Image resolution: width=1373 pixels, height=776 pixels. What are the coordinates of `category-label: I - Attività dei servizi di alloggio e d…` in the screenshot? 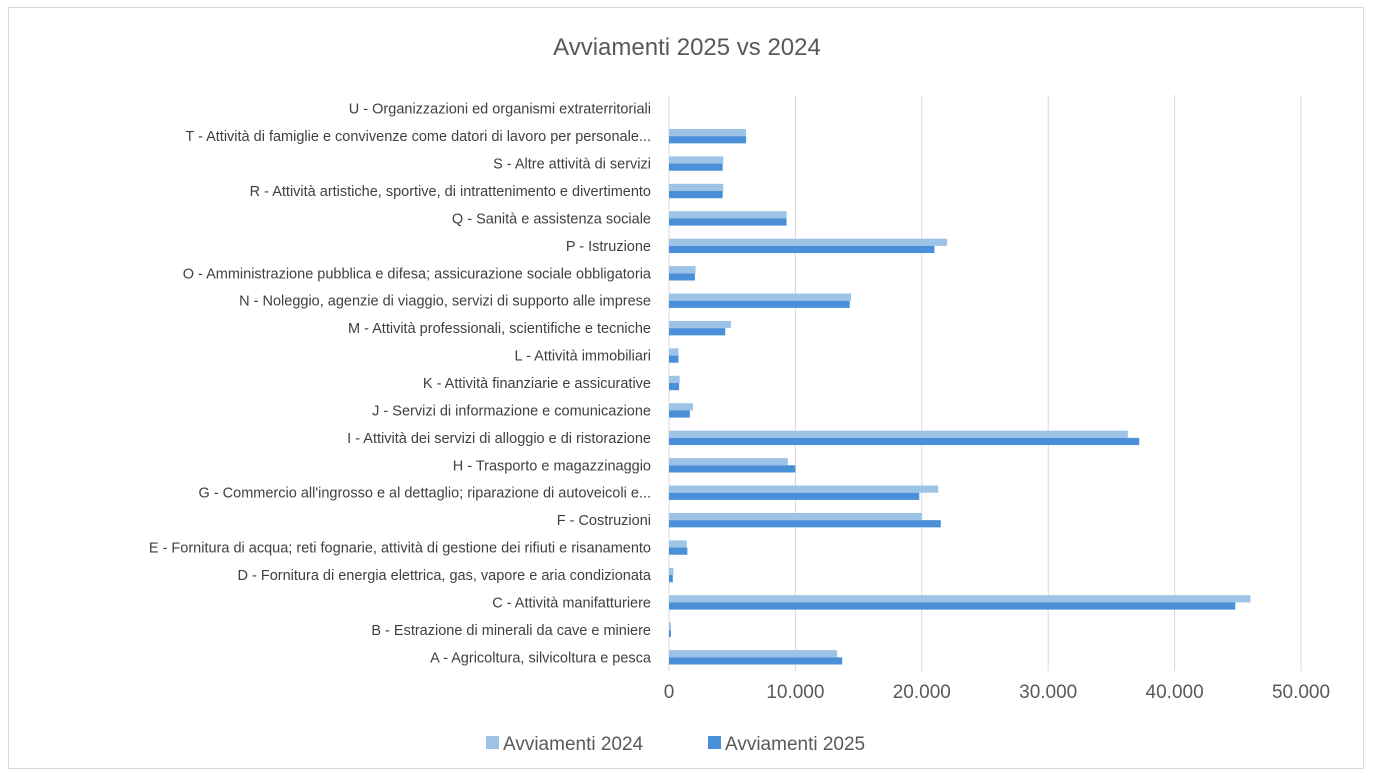 It's located at (499, 439).